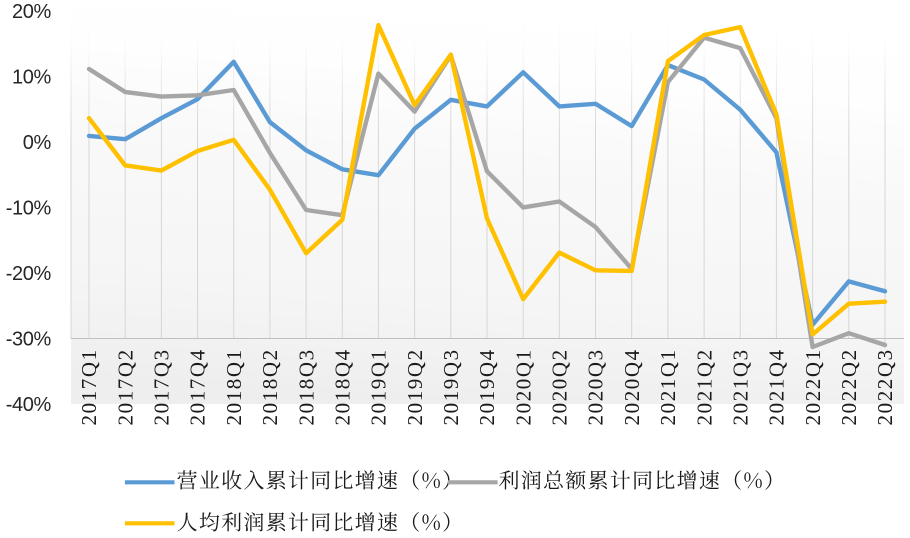  Describe the element at coordinates (885, 386) in the screenshot. I see `svg-text: 2022Q3` at that location.